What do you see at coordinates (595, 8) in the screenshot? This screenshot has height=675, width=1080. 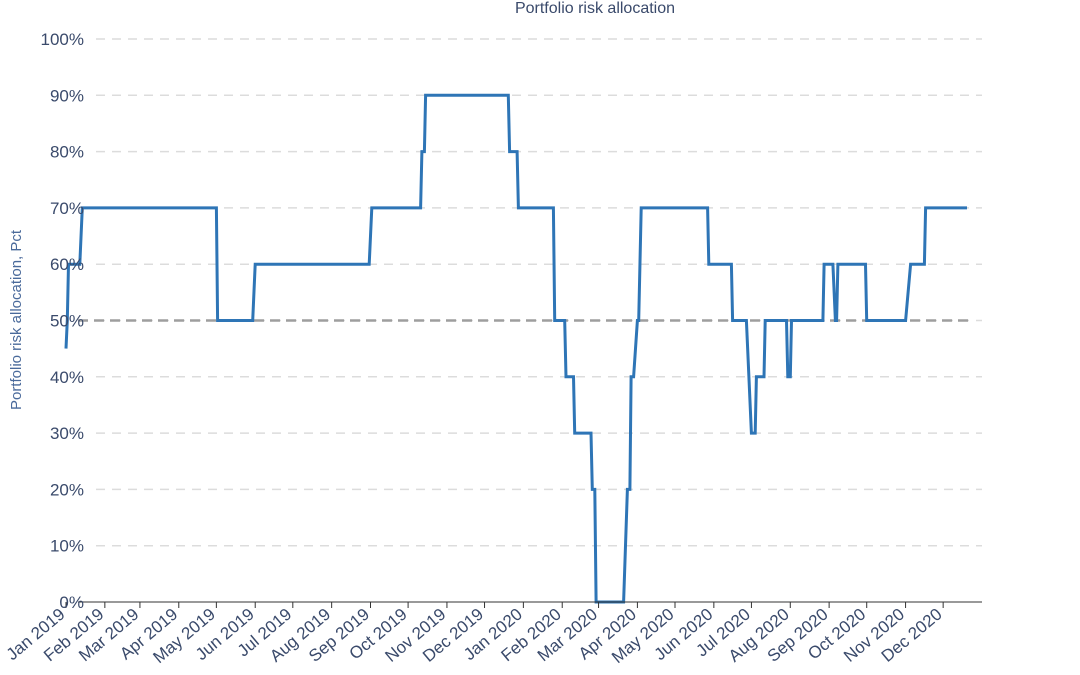 I see `chart-title: Portfolio risk allocation` at bounding box center [595, 8].